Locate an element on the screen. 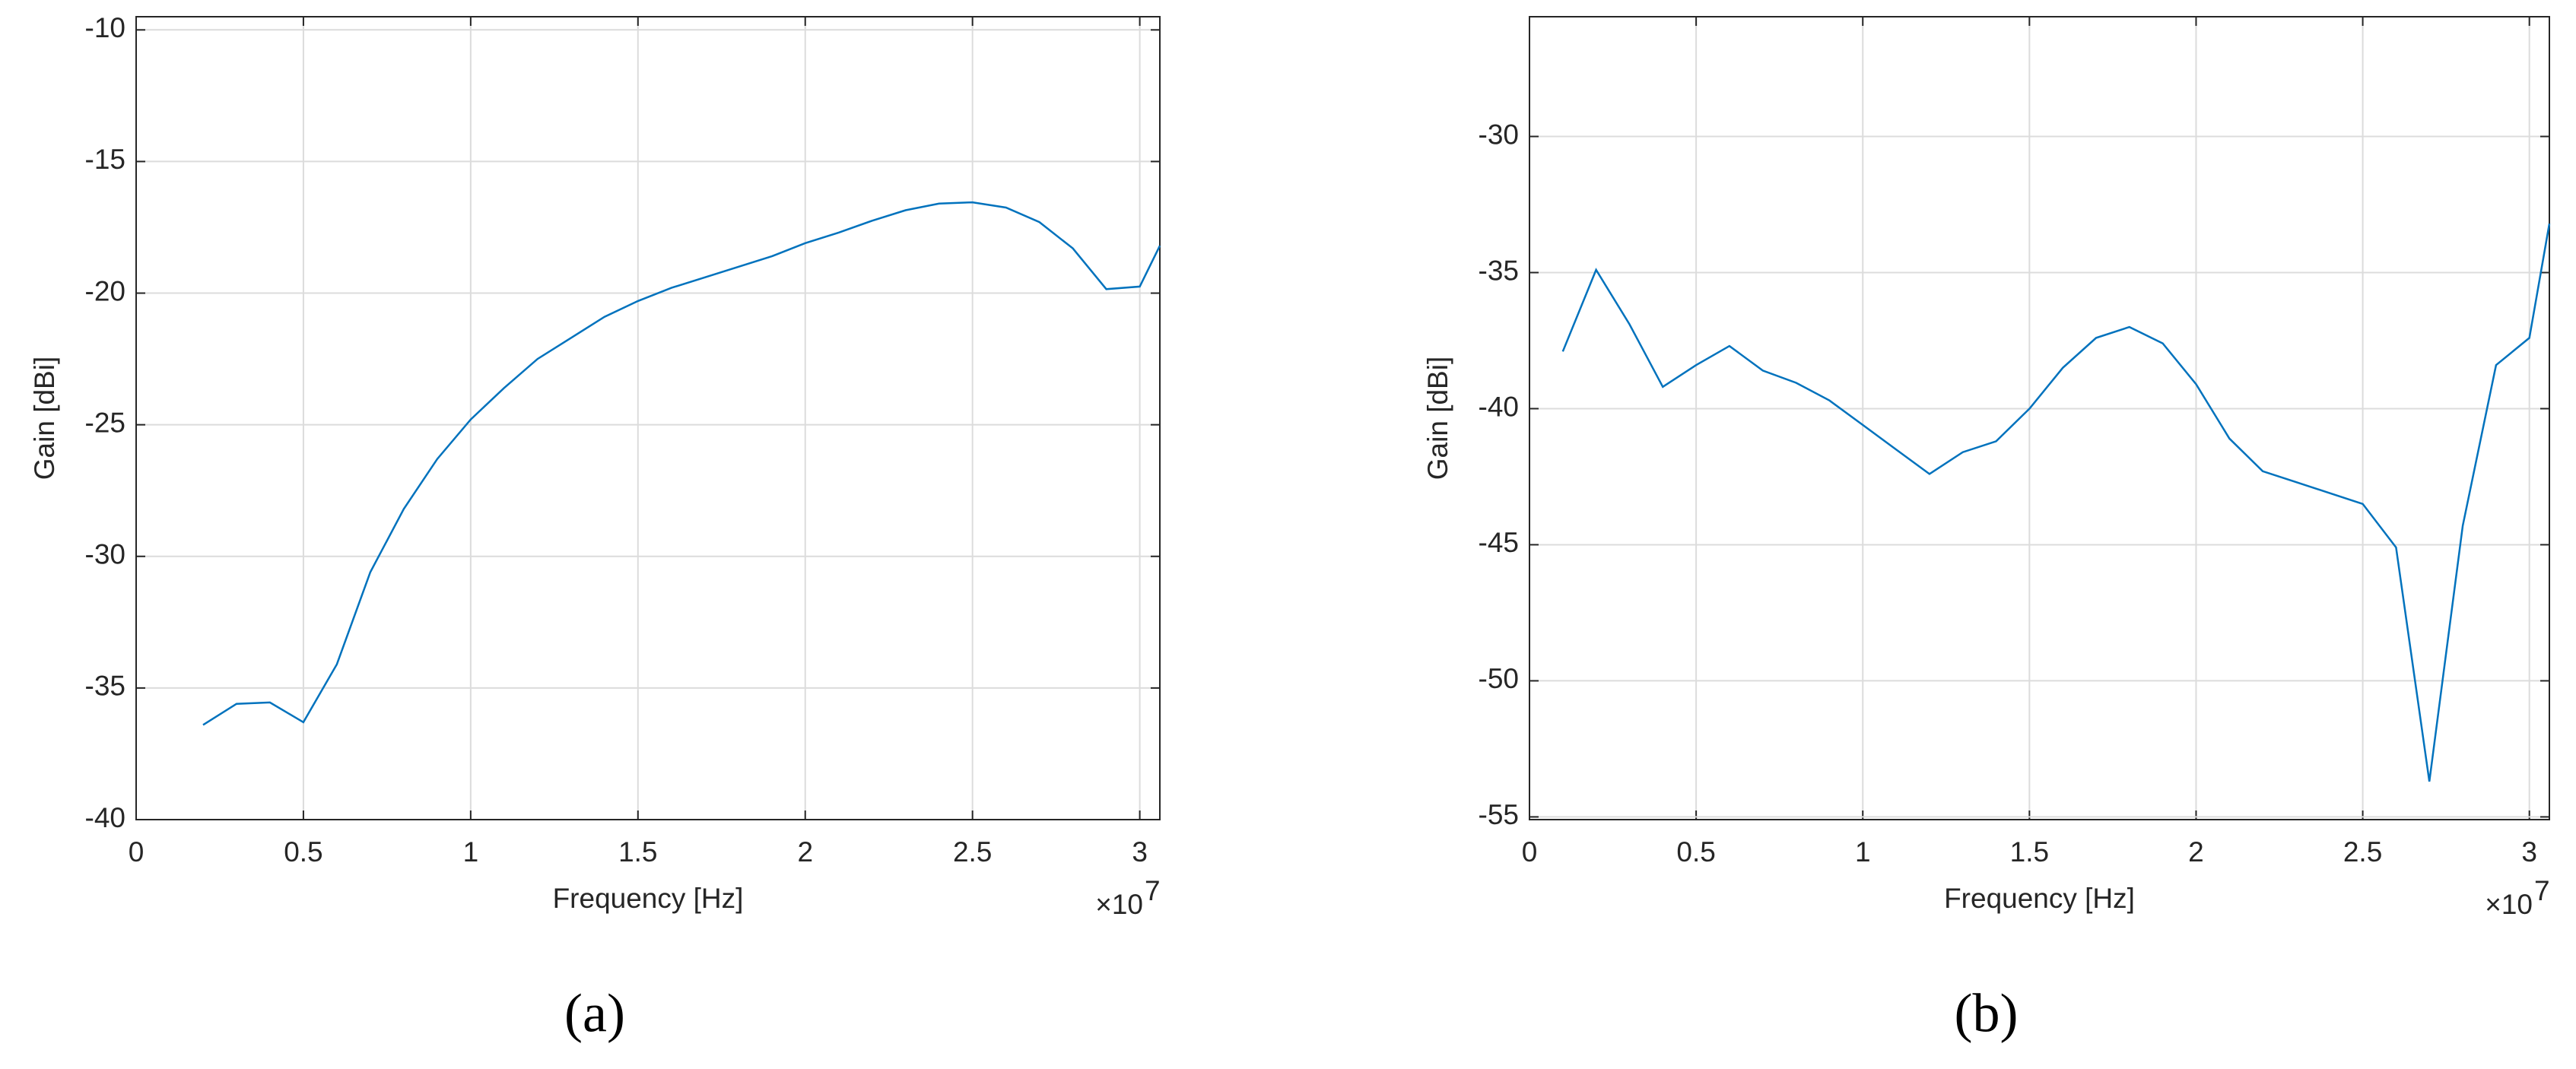 This screenshot has width=2576, height=1069. y-tick-label: -10 is located at coordinates (105, 27).